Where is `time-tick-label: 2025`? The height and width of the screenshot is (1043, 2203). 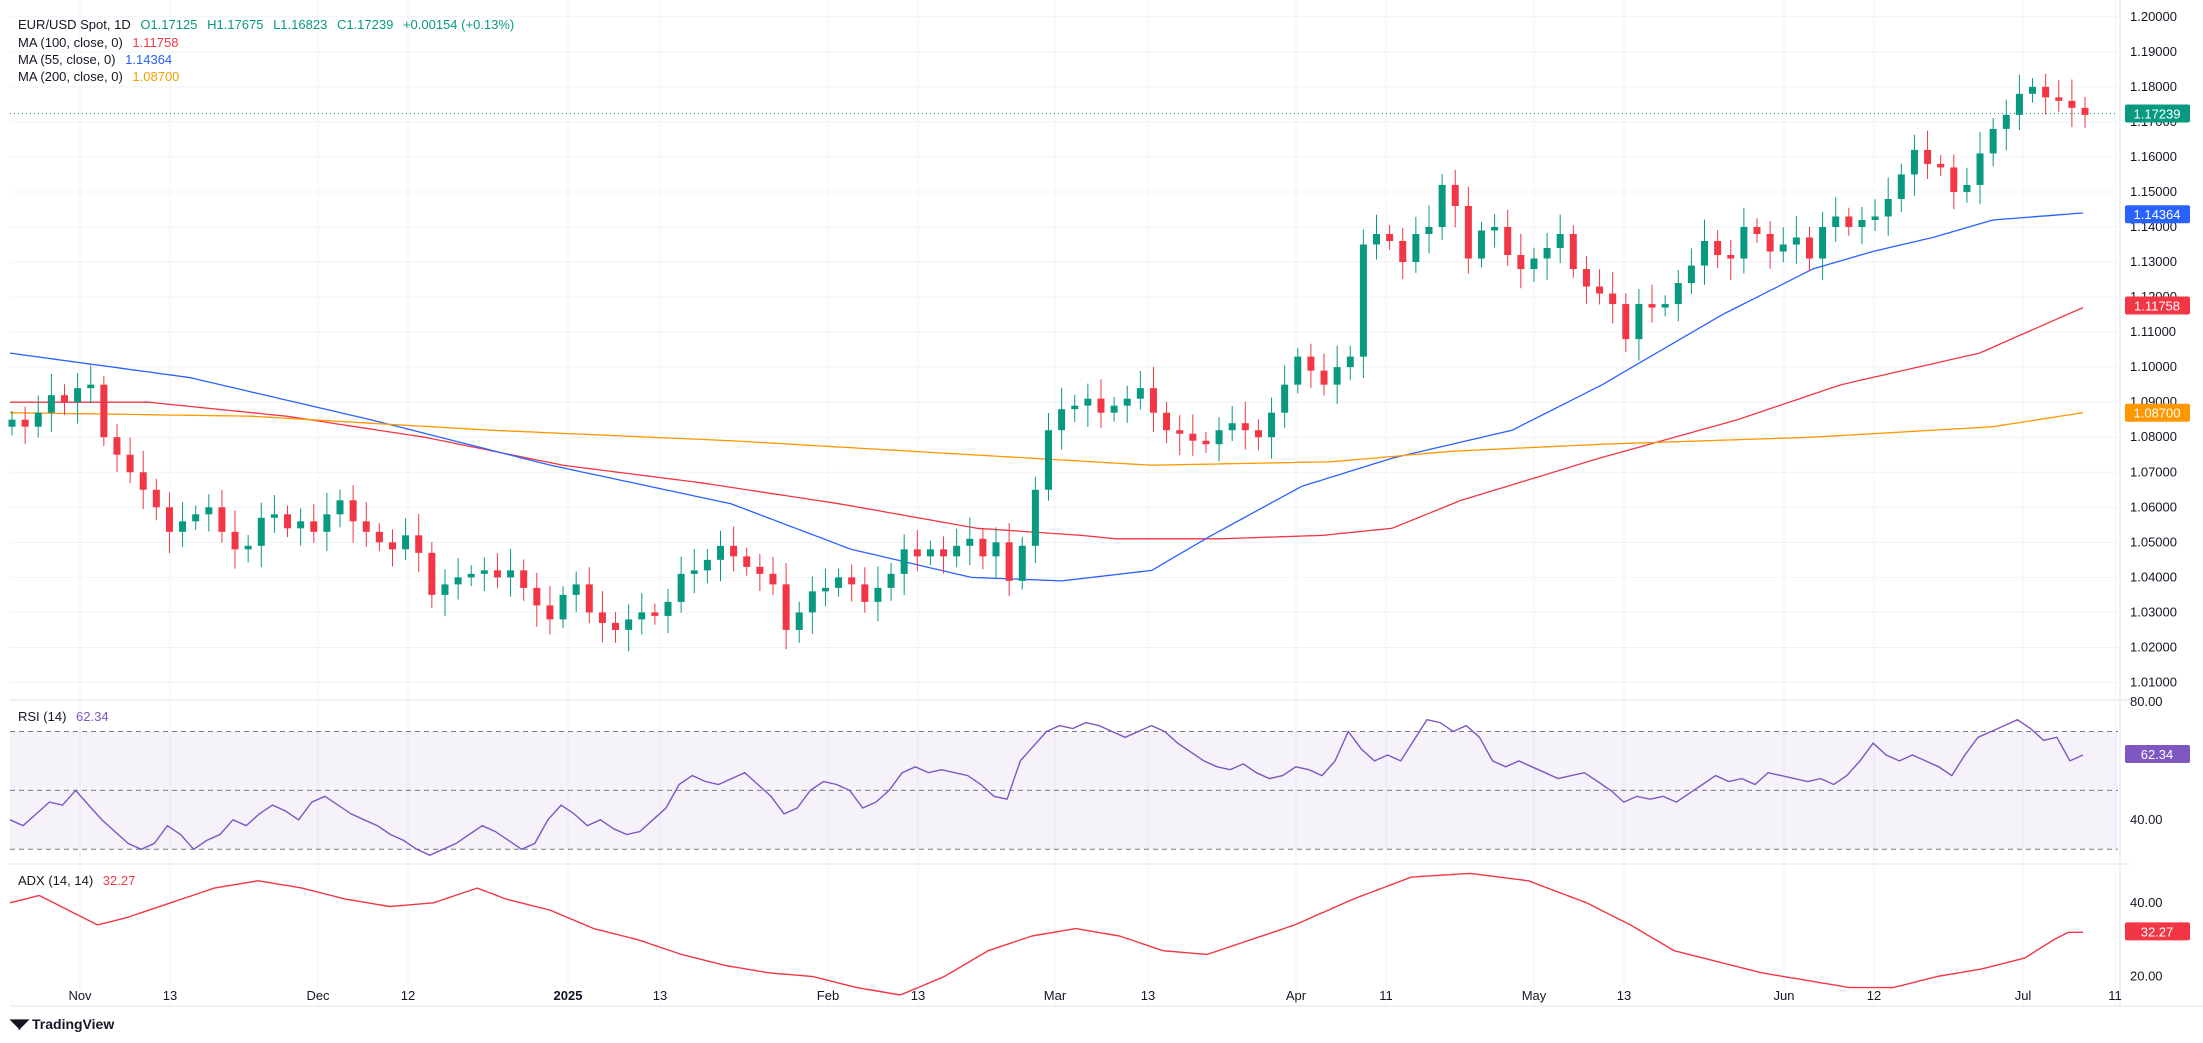 time-tick-label: 2025 is located at coordinates (568, 995).